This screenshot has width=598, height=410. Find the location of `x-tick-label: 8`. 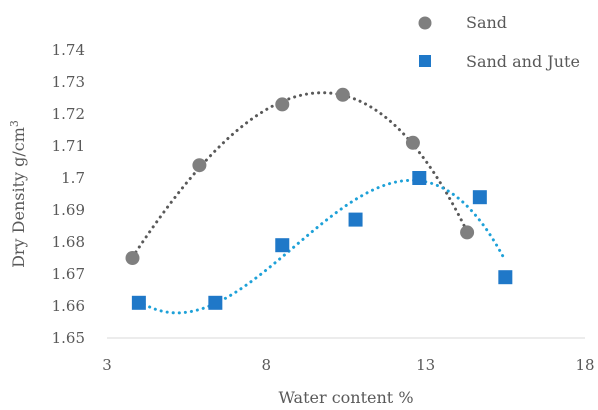

x-tick-label: 8 is located at coordinates (267, 365).